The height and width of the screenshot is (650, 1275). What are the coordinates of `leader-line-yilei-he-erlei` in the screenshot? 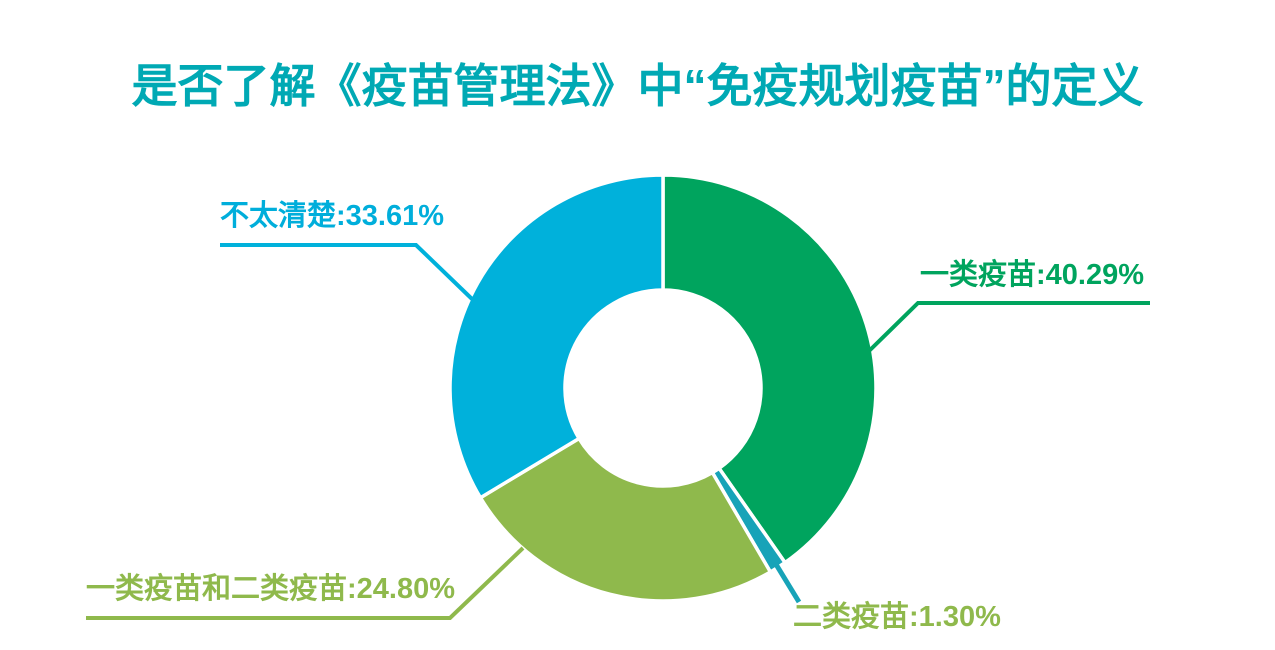 It's located at (305, 583).